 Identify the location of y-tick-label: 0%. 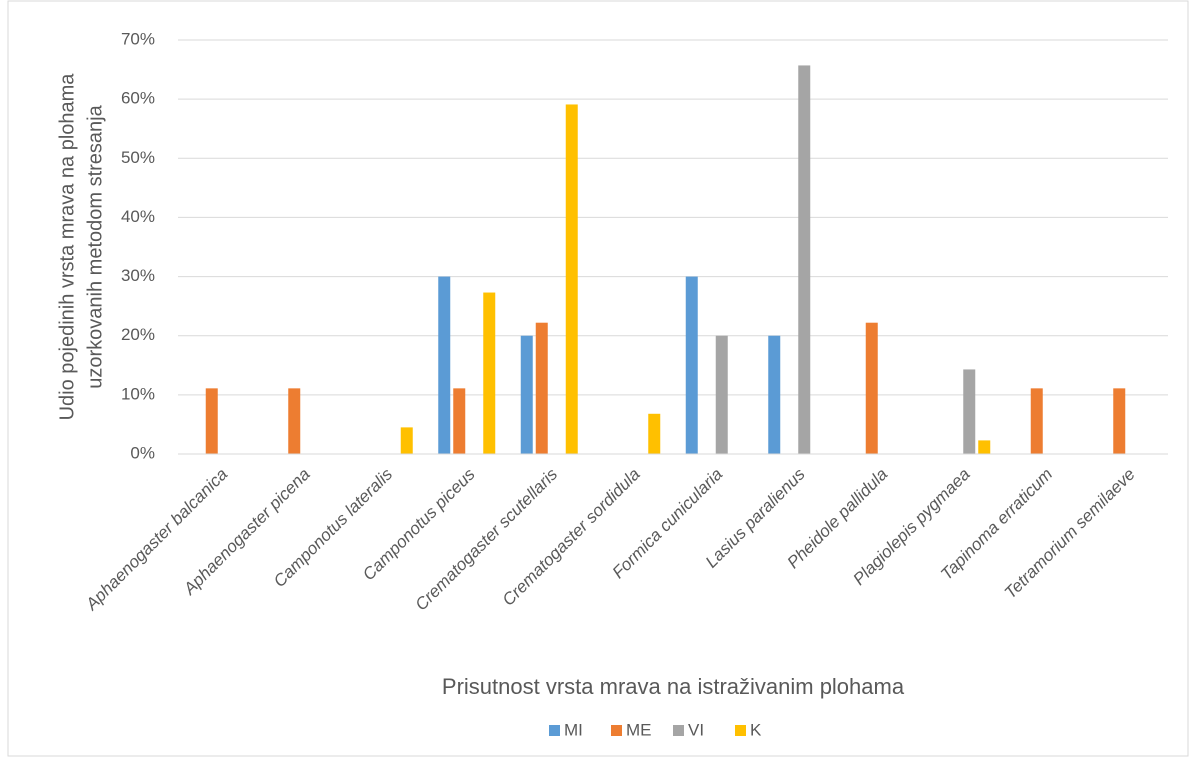
(142, 452).